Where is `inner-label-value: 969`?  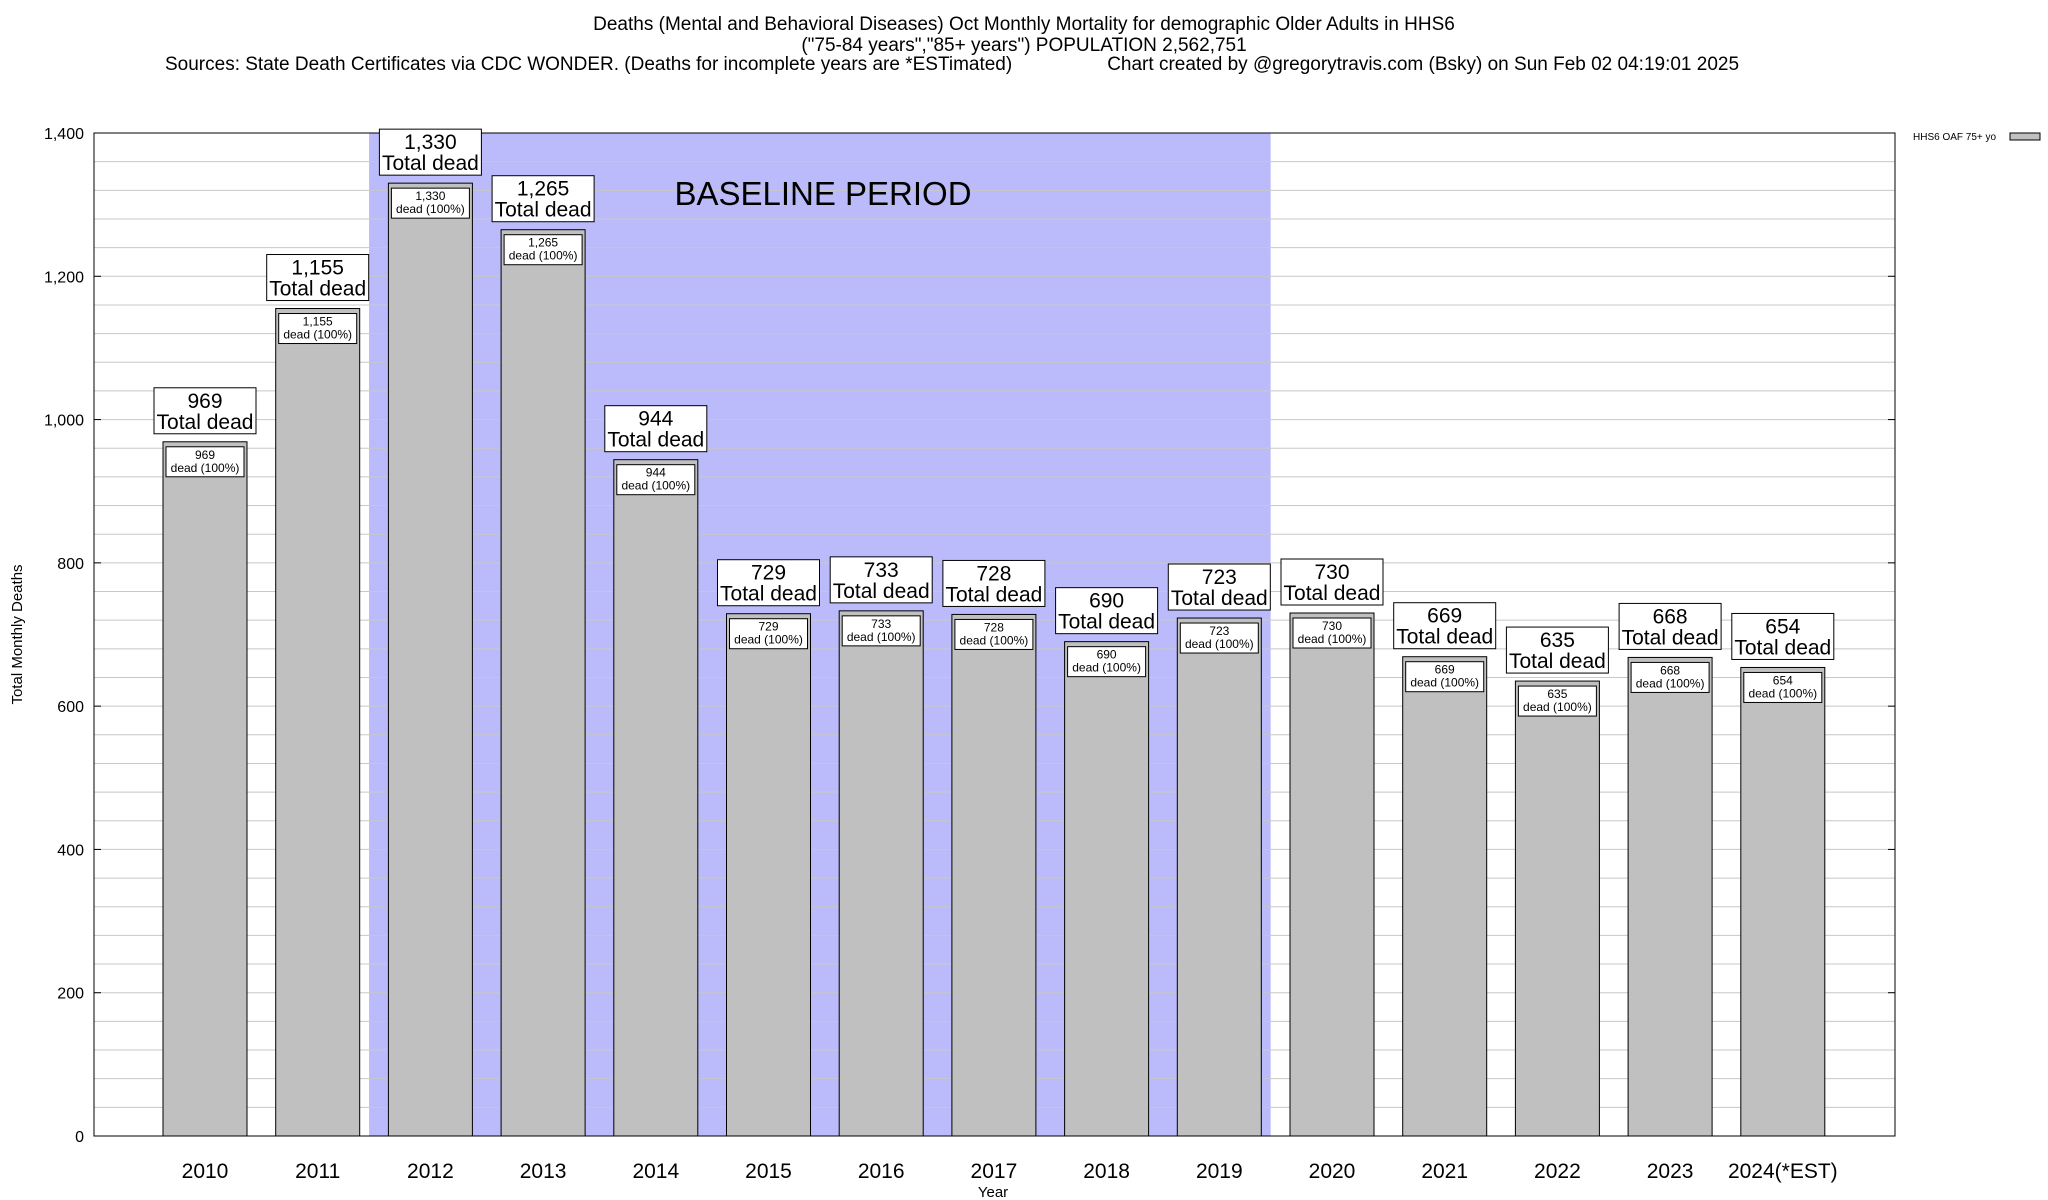
inner-label-value: 969 is located at coordinates (205, 455).